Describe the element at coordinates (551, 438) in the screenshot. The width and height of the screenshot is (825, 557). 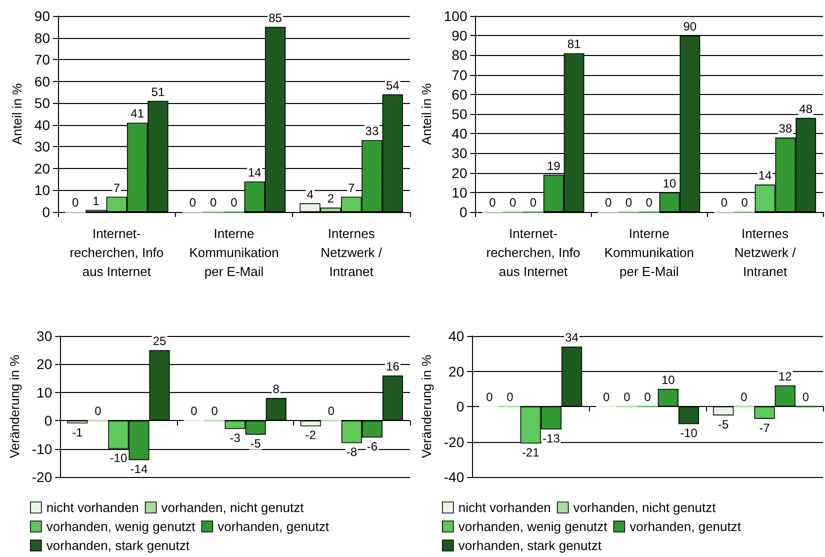
I see `data-label: -13` at that location.